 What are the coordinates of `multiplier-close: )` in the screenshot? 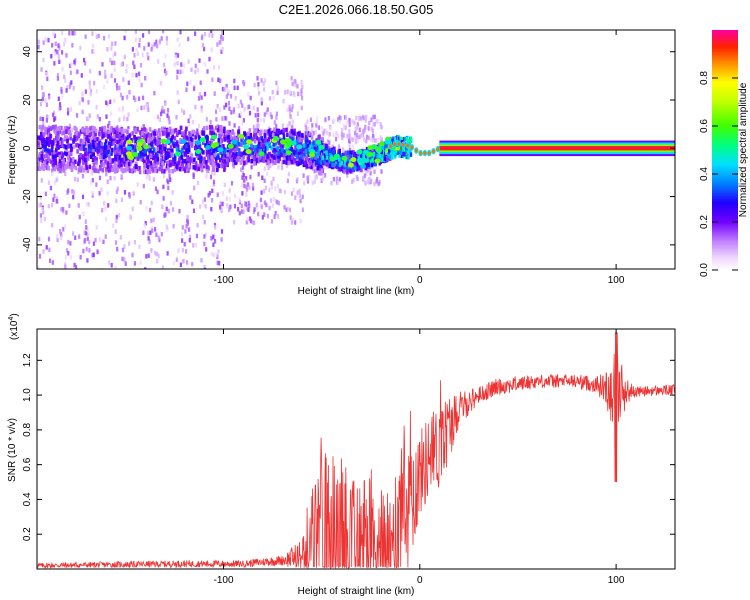 It's located at (14, 314).